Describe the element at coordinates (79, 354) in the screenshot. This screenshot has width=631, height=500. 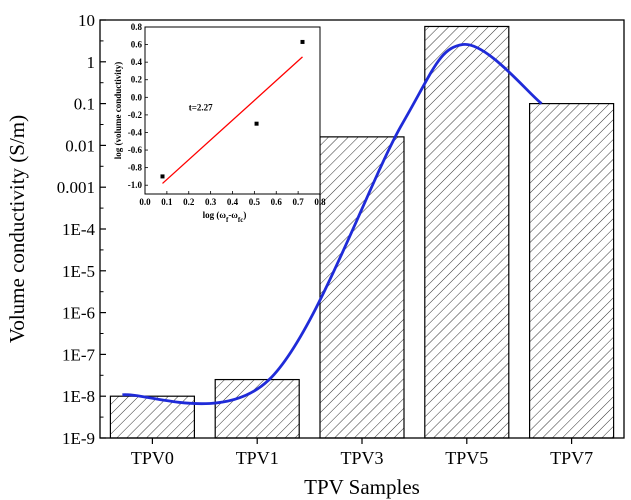
I see `y-tick-label: 1E-7` at that location.